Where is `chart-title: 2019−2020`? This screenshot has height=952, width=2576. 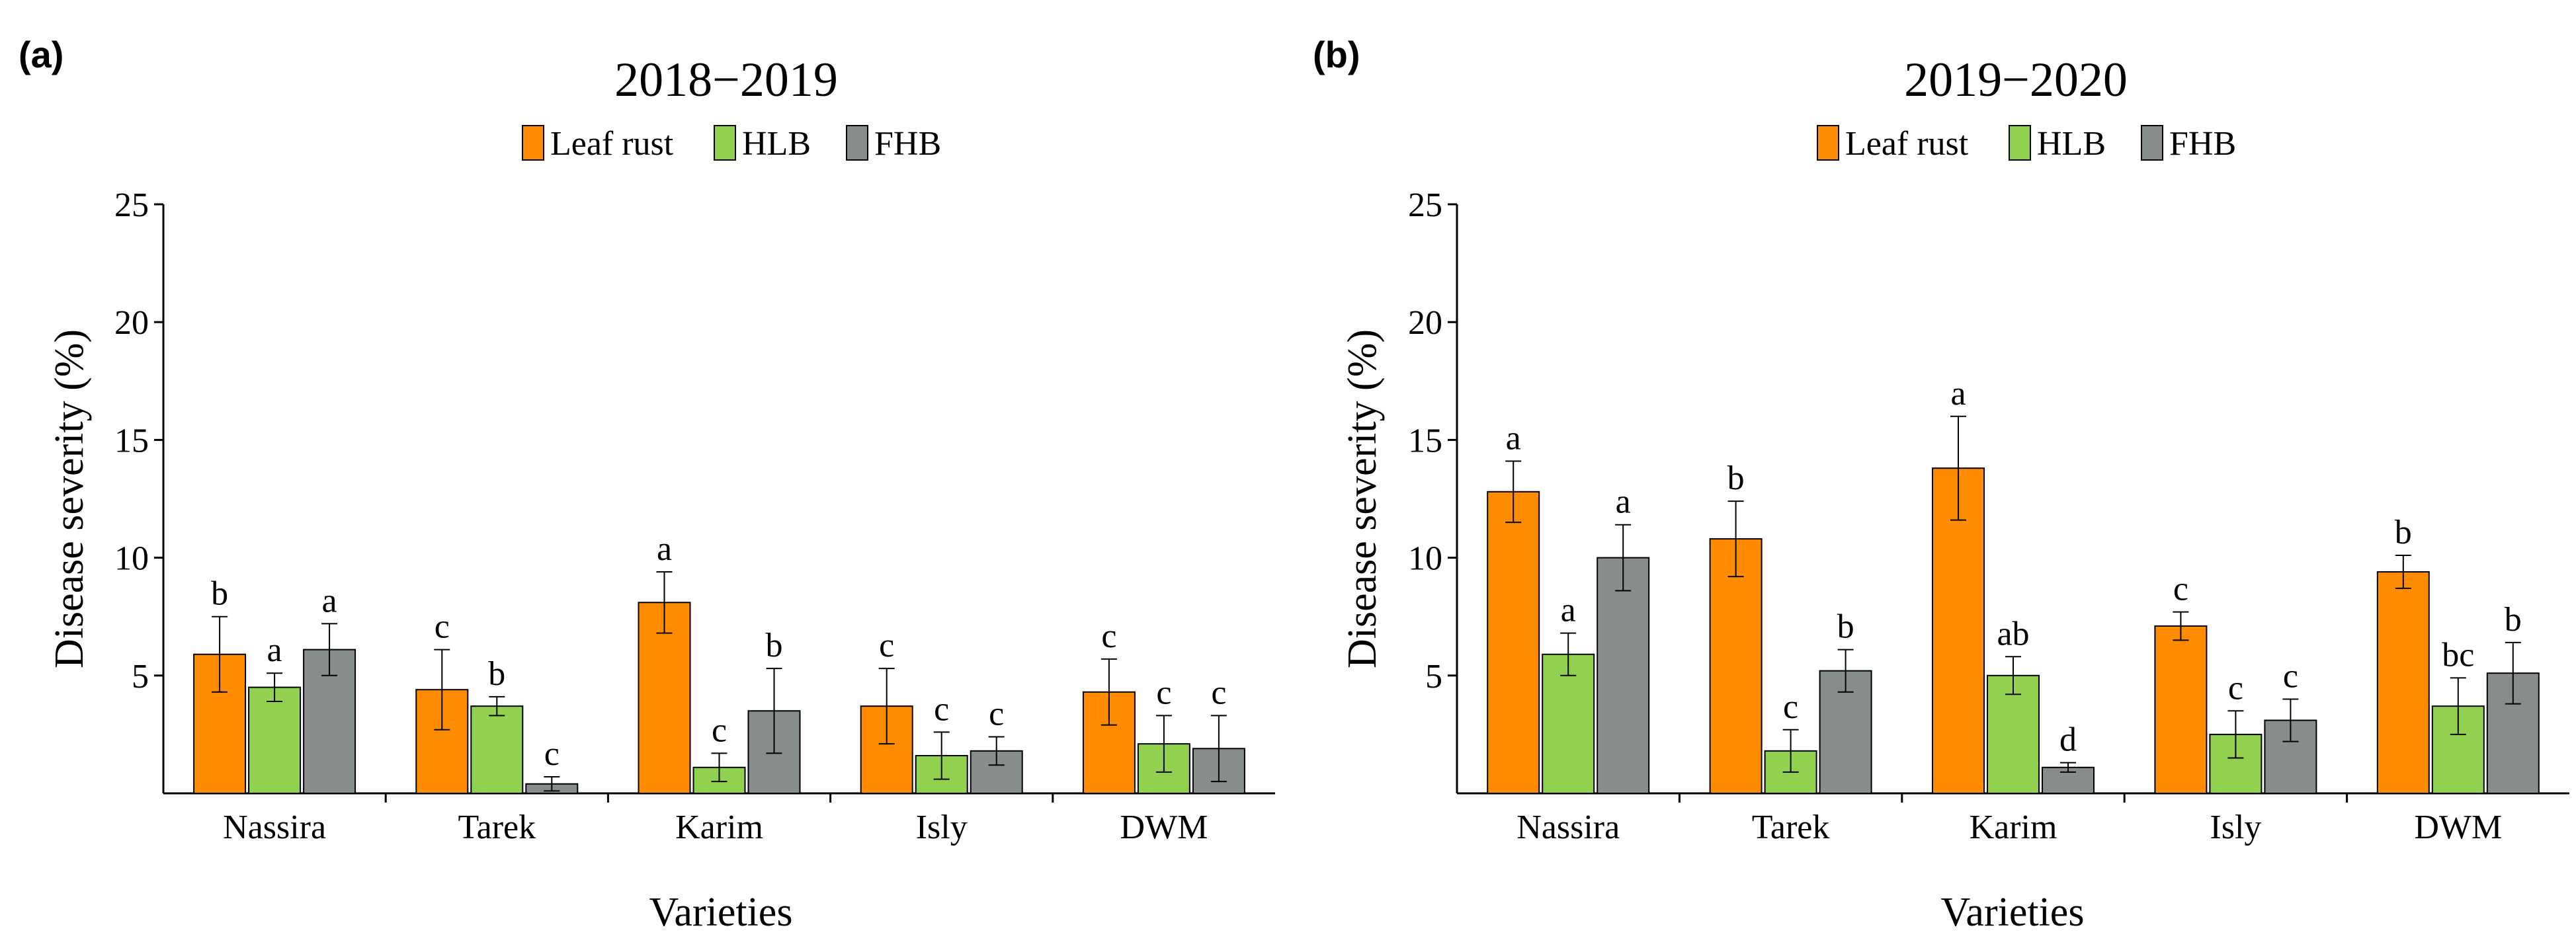
chart-title: 2019−2020 is located at coordinates (2016, 80).